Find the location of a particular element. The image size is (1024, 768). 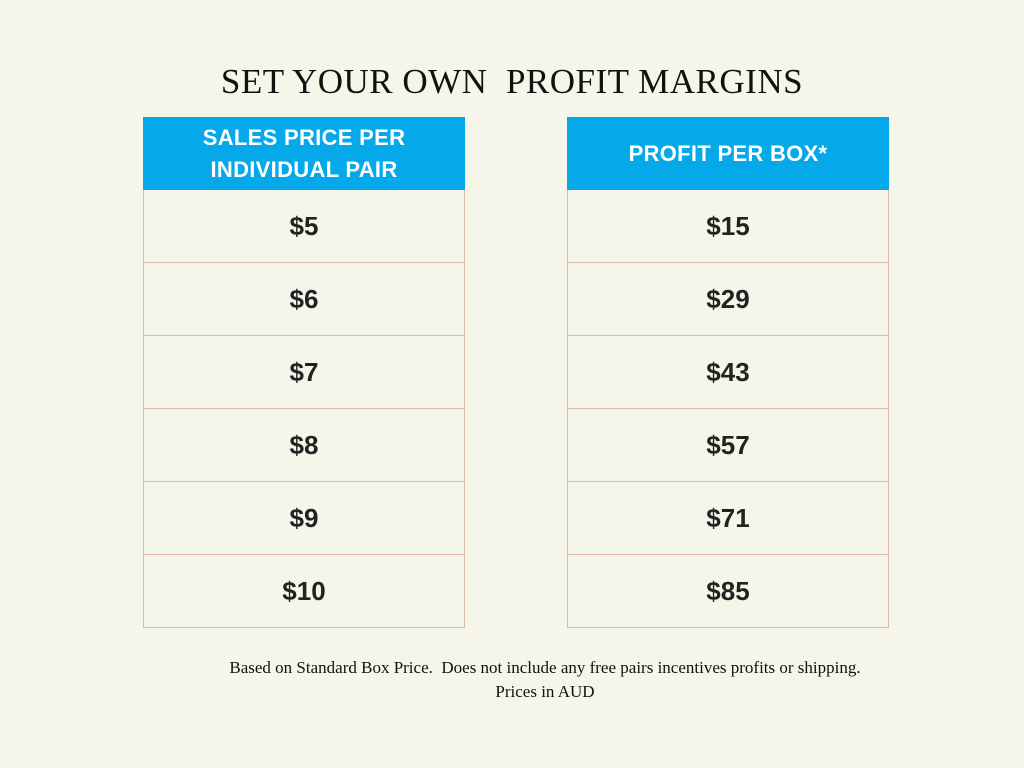

table-row: $7 is located at coordinates (304, 372).